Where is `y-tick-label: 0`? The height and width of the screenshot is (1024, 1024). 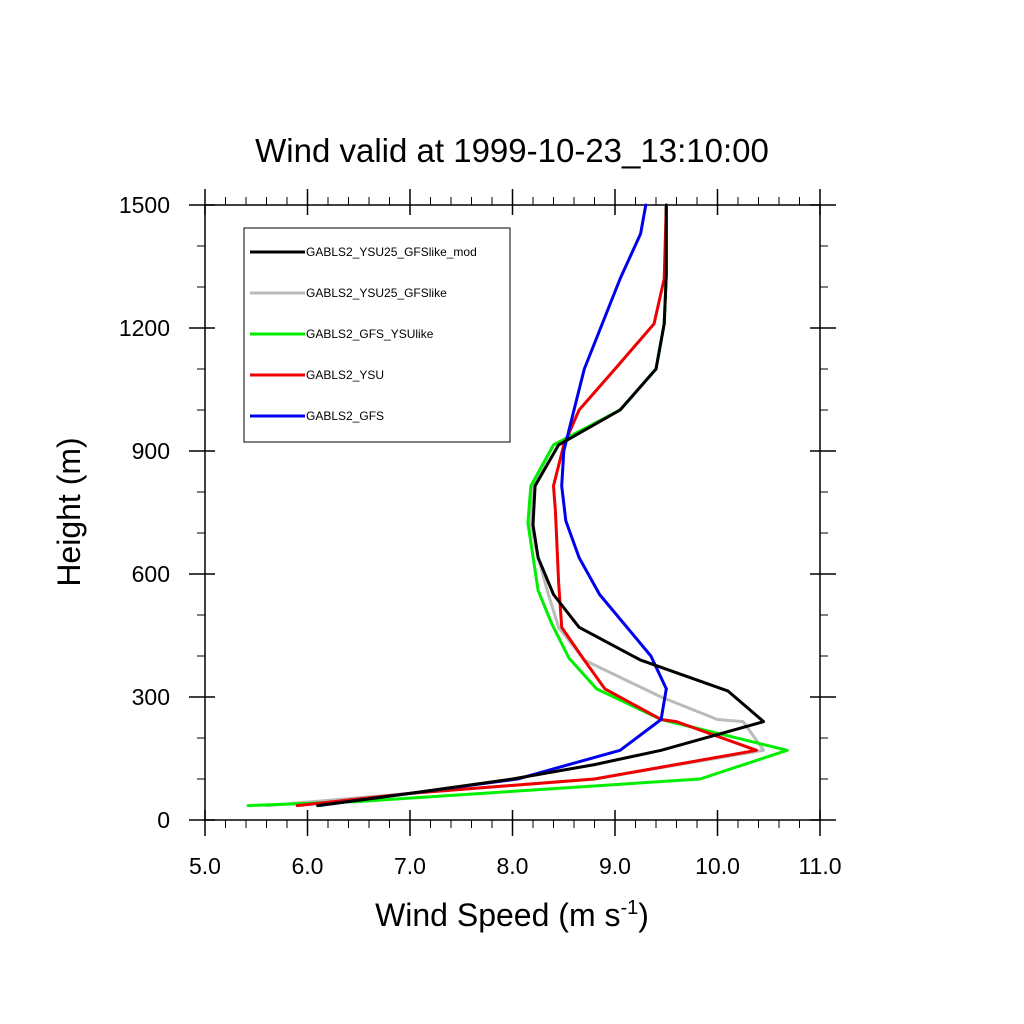 y-tick-label: 0 is located at coordinates (163, 820).